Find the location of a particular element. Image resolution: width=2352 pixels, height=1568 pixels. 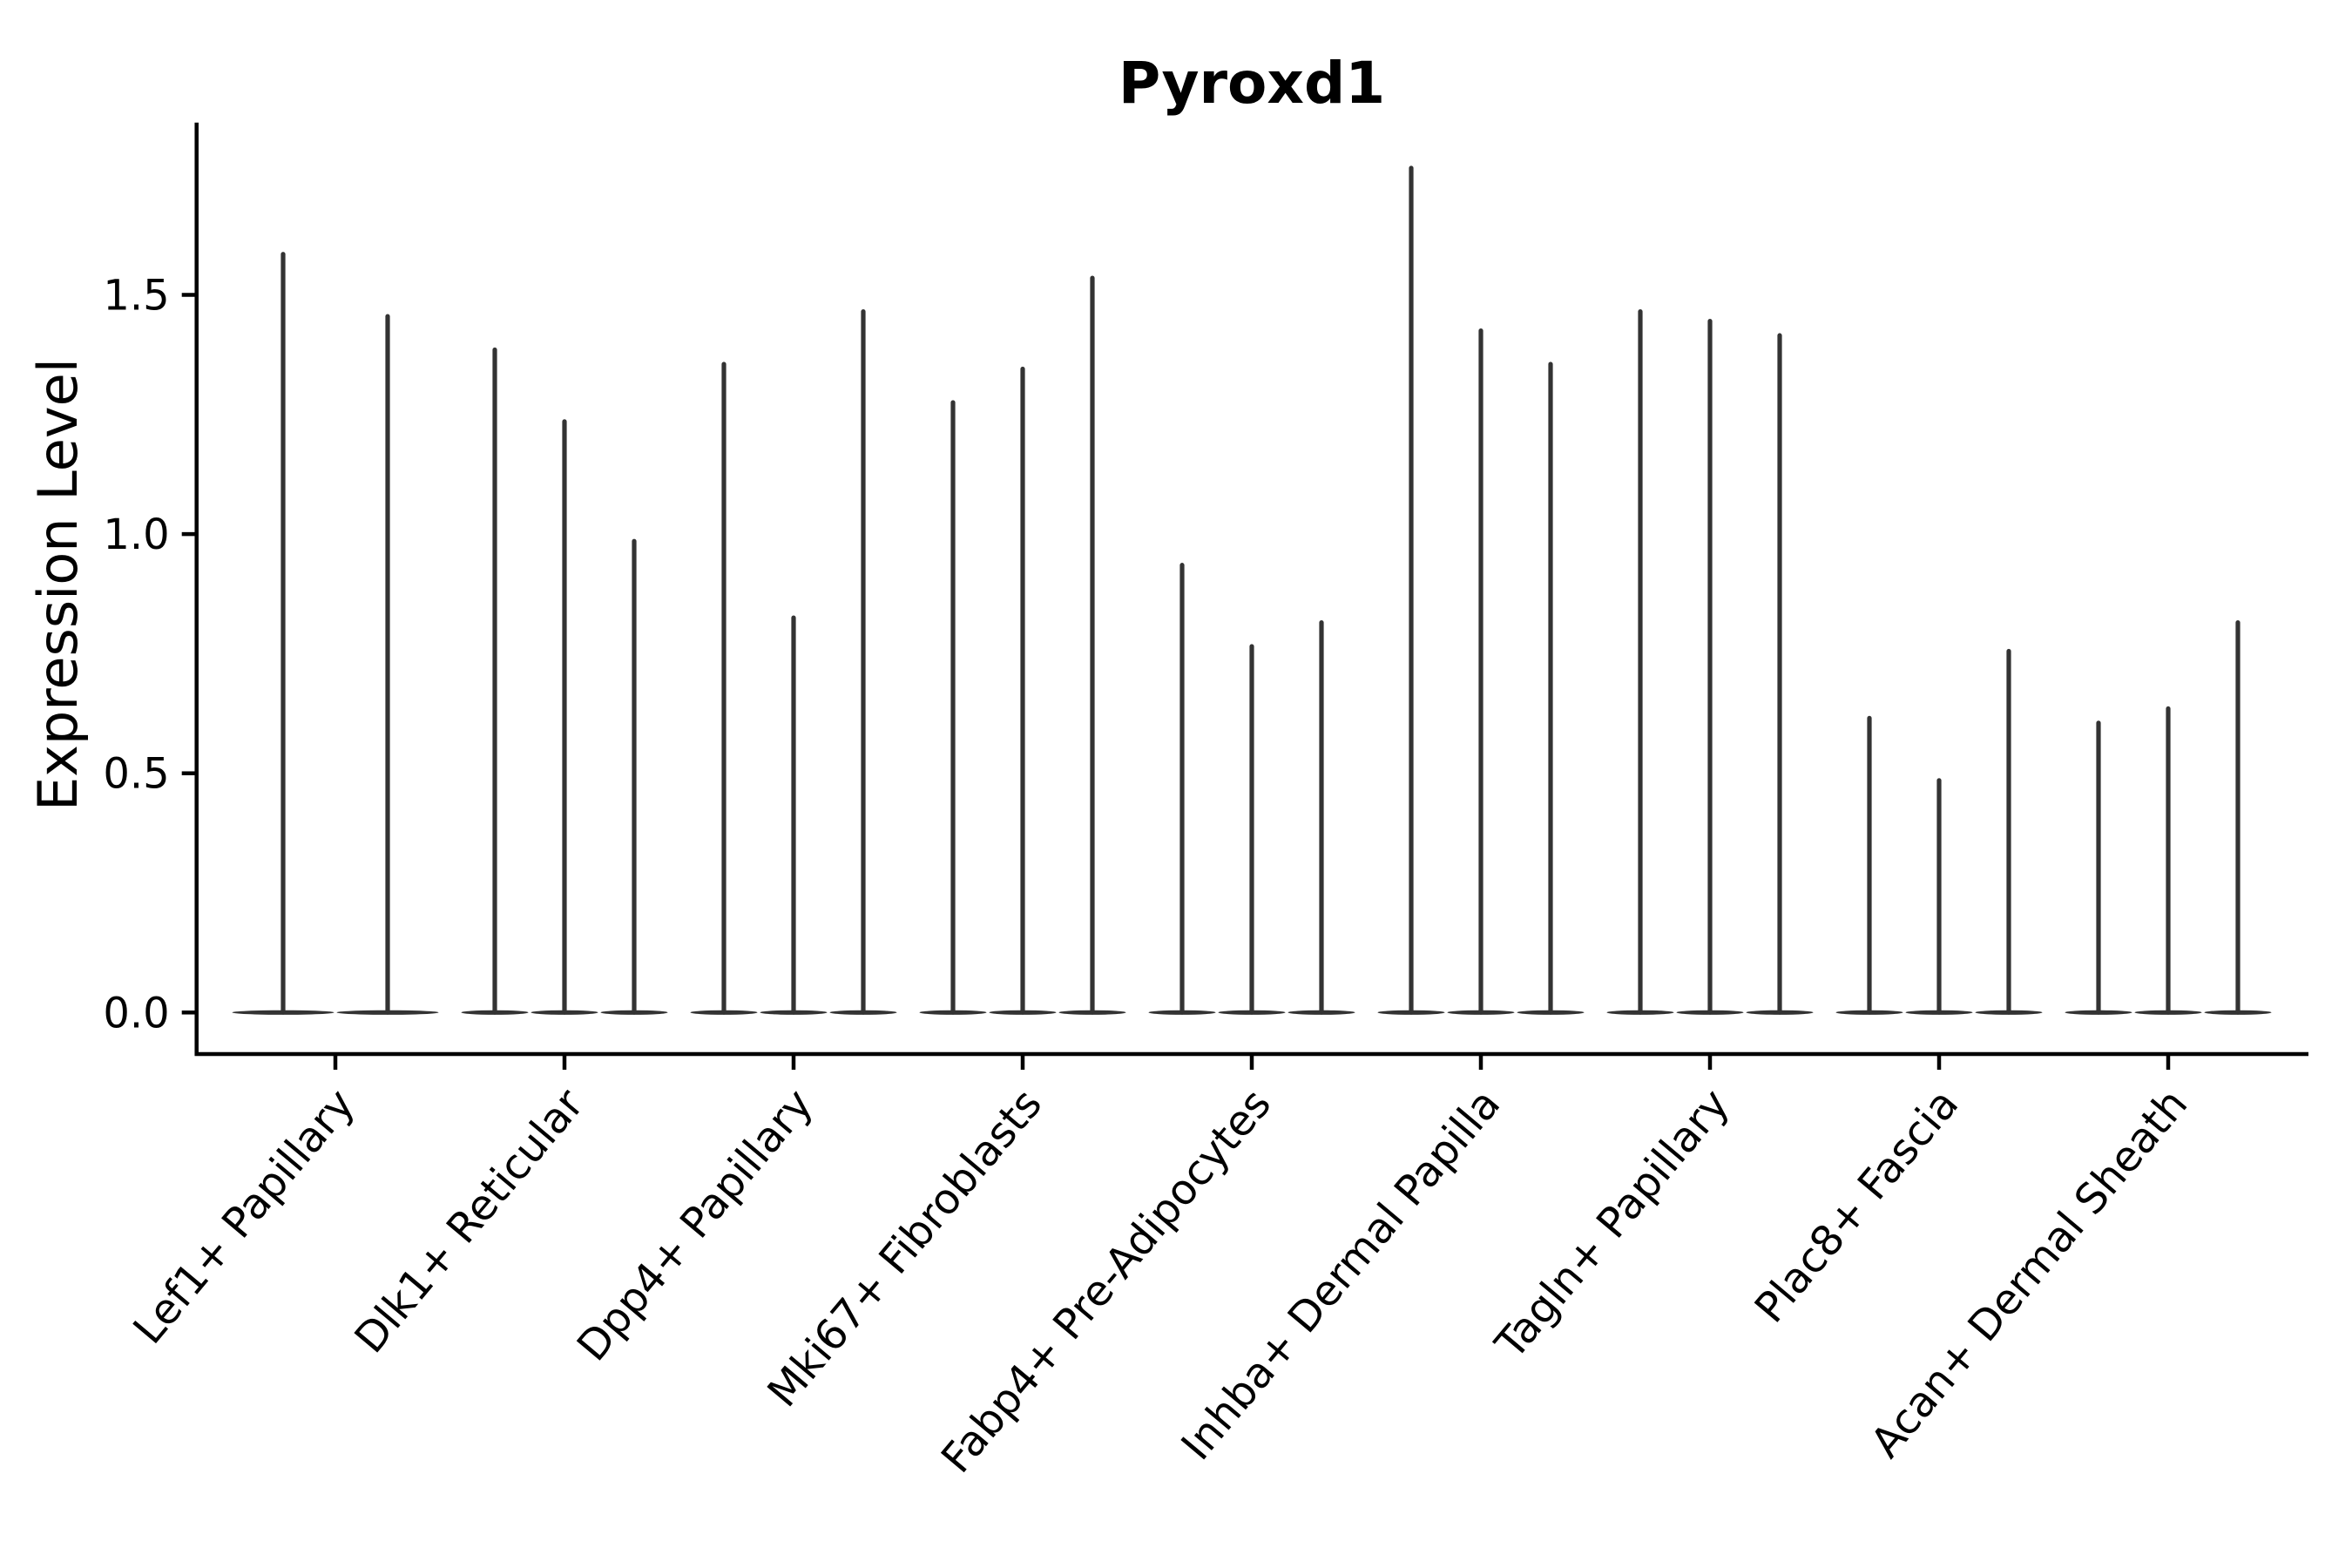

x-tick-label: Tagln+ Papillary is located at coordinates (1612, 1224).